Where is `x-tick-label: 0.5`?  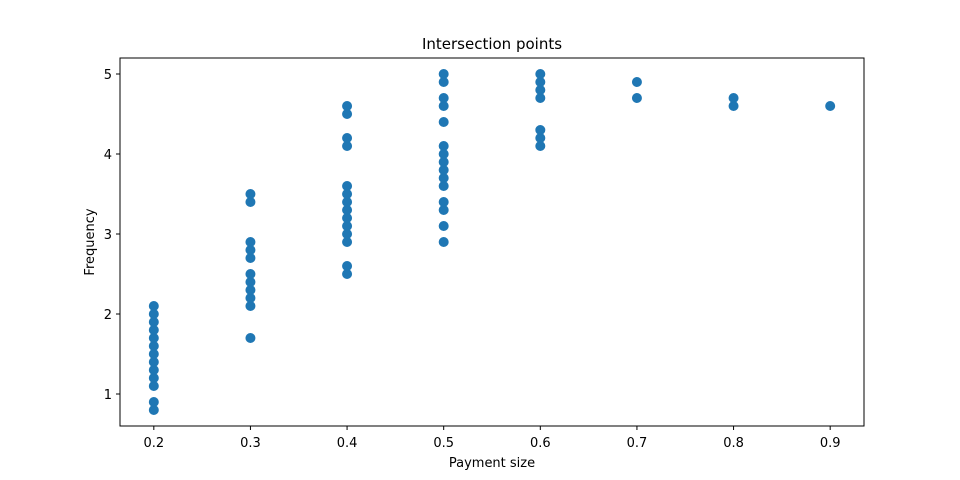
x-tick-label: 0.5 is located at coordinates (443, 443).